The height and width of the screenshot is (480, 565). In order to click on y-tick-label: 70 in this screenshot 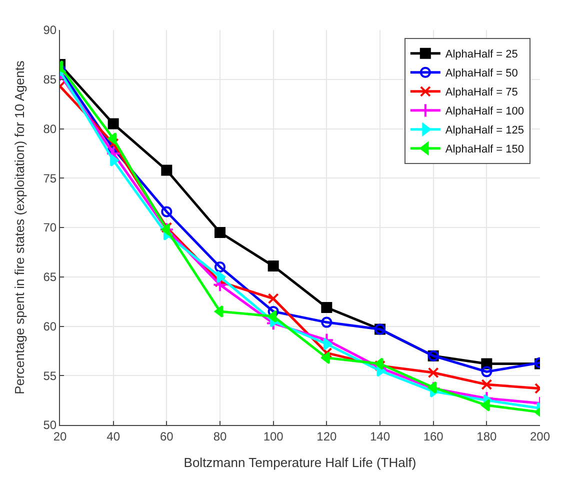, I will do `click(50, 227)`.